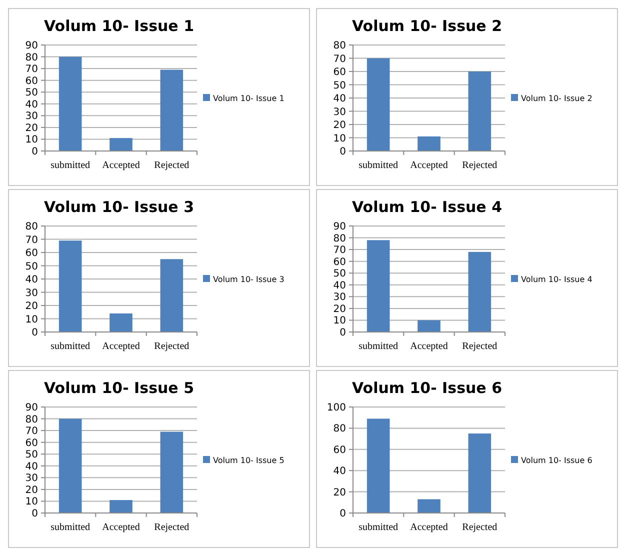 This screenshot has width=628, height=560. Describe the element at coordinates (556, 460) in the screenshot. I see `legend-label: Volum 10- Issue 6` at that location.